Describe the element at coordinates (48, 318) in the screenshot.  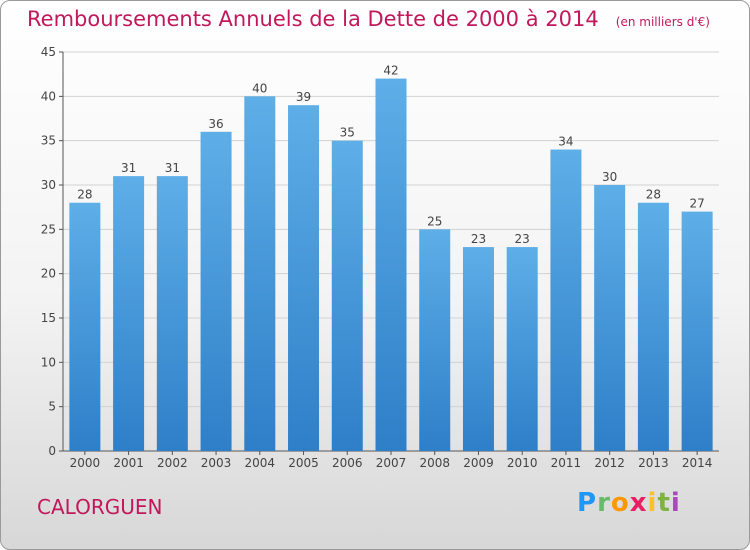
I see `y-tick-label: 15` at that location.